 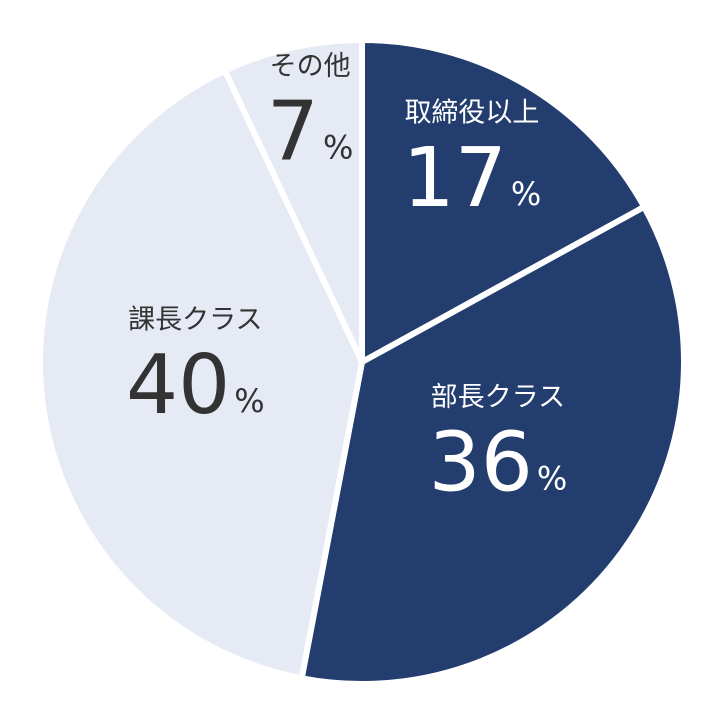 What do you see at coordinates (471, 113) in the screenshot?
I see `slice-label: 取締役以上` at bounding box center [471, 113].